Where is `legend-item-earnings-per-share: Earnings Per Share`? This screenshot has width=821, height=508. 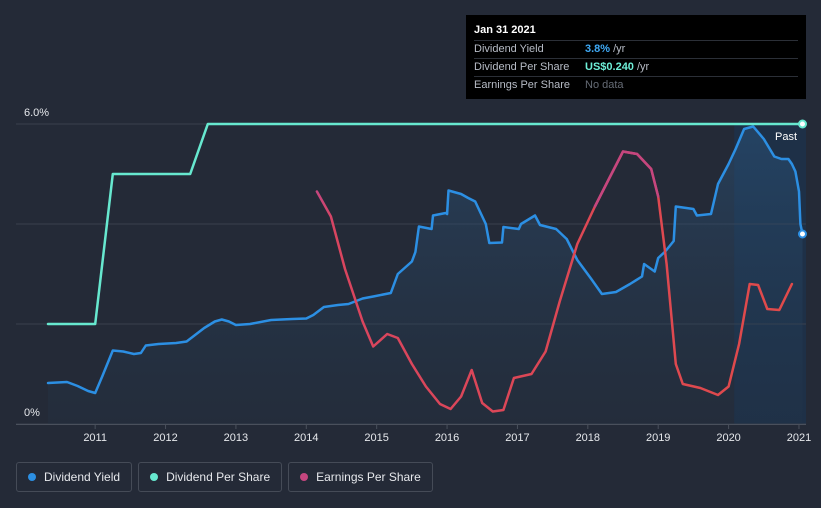
legend-item-earnings-per-share: Earnings Per Share is located at coordinates (360, 477).